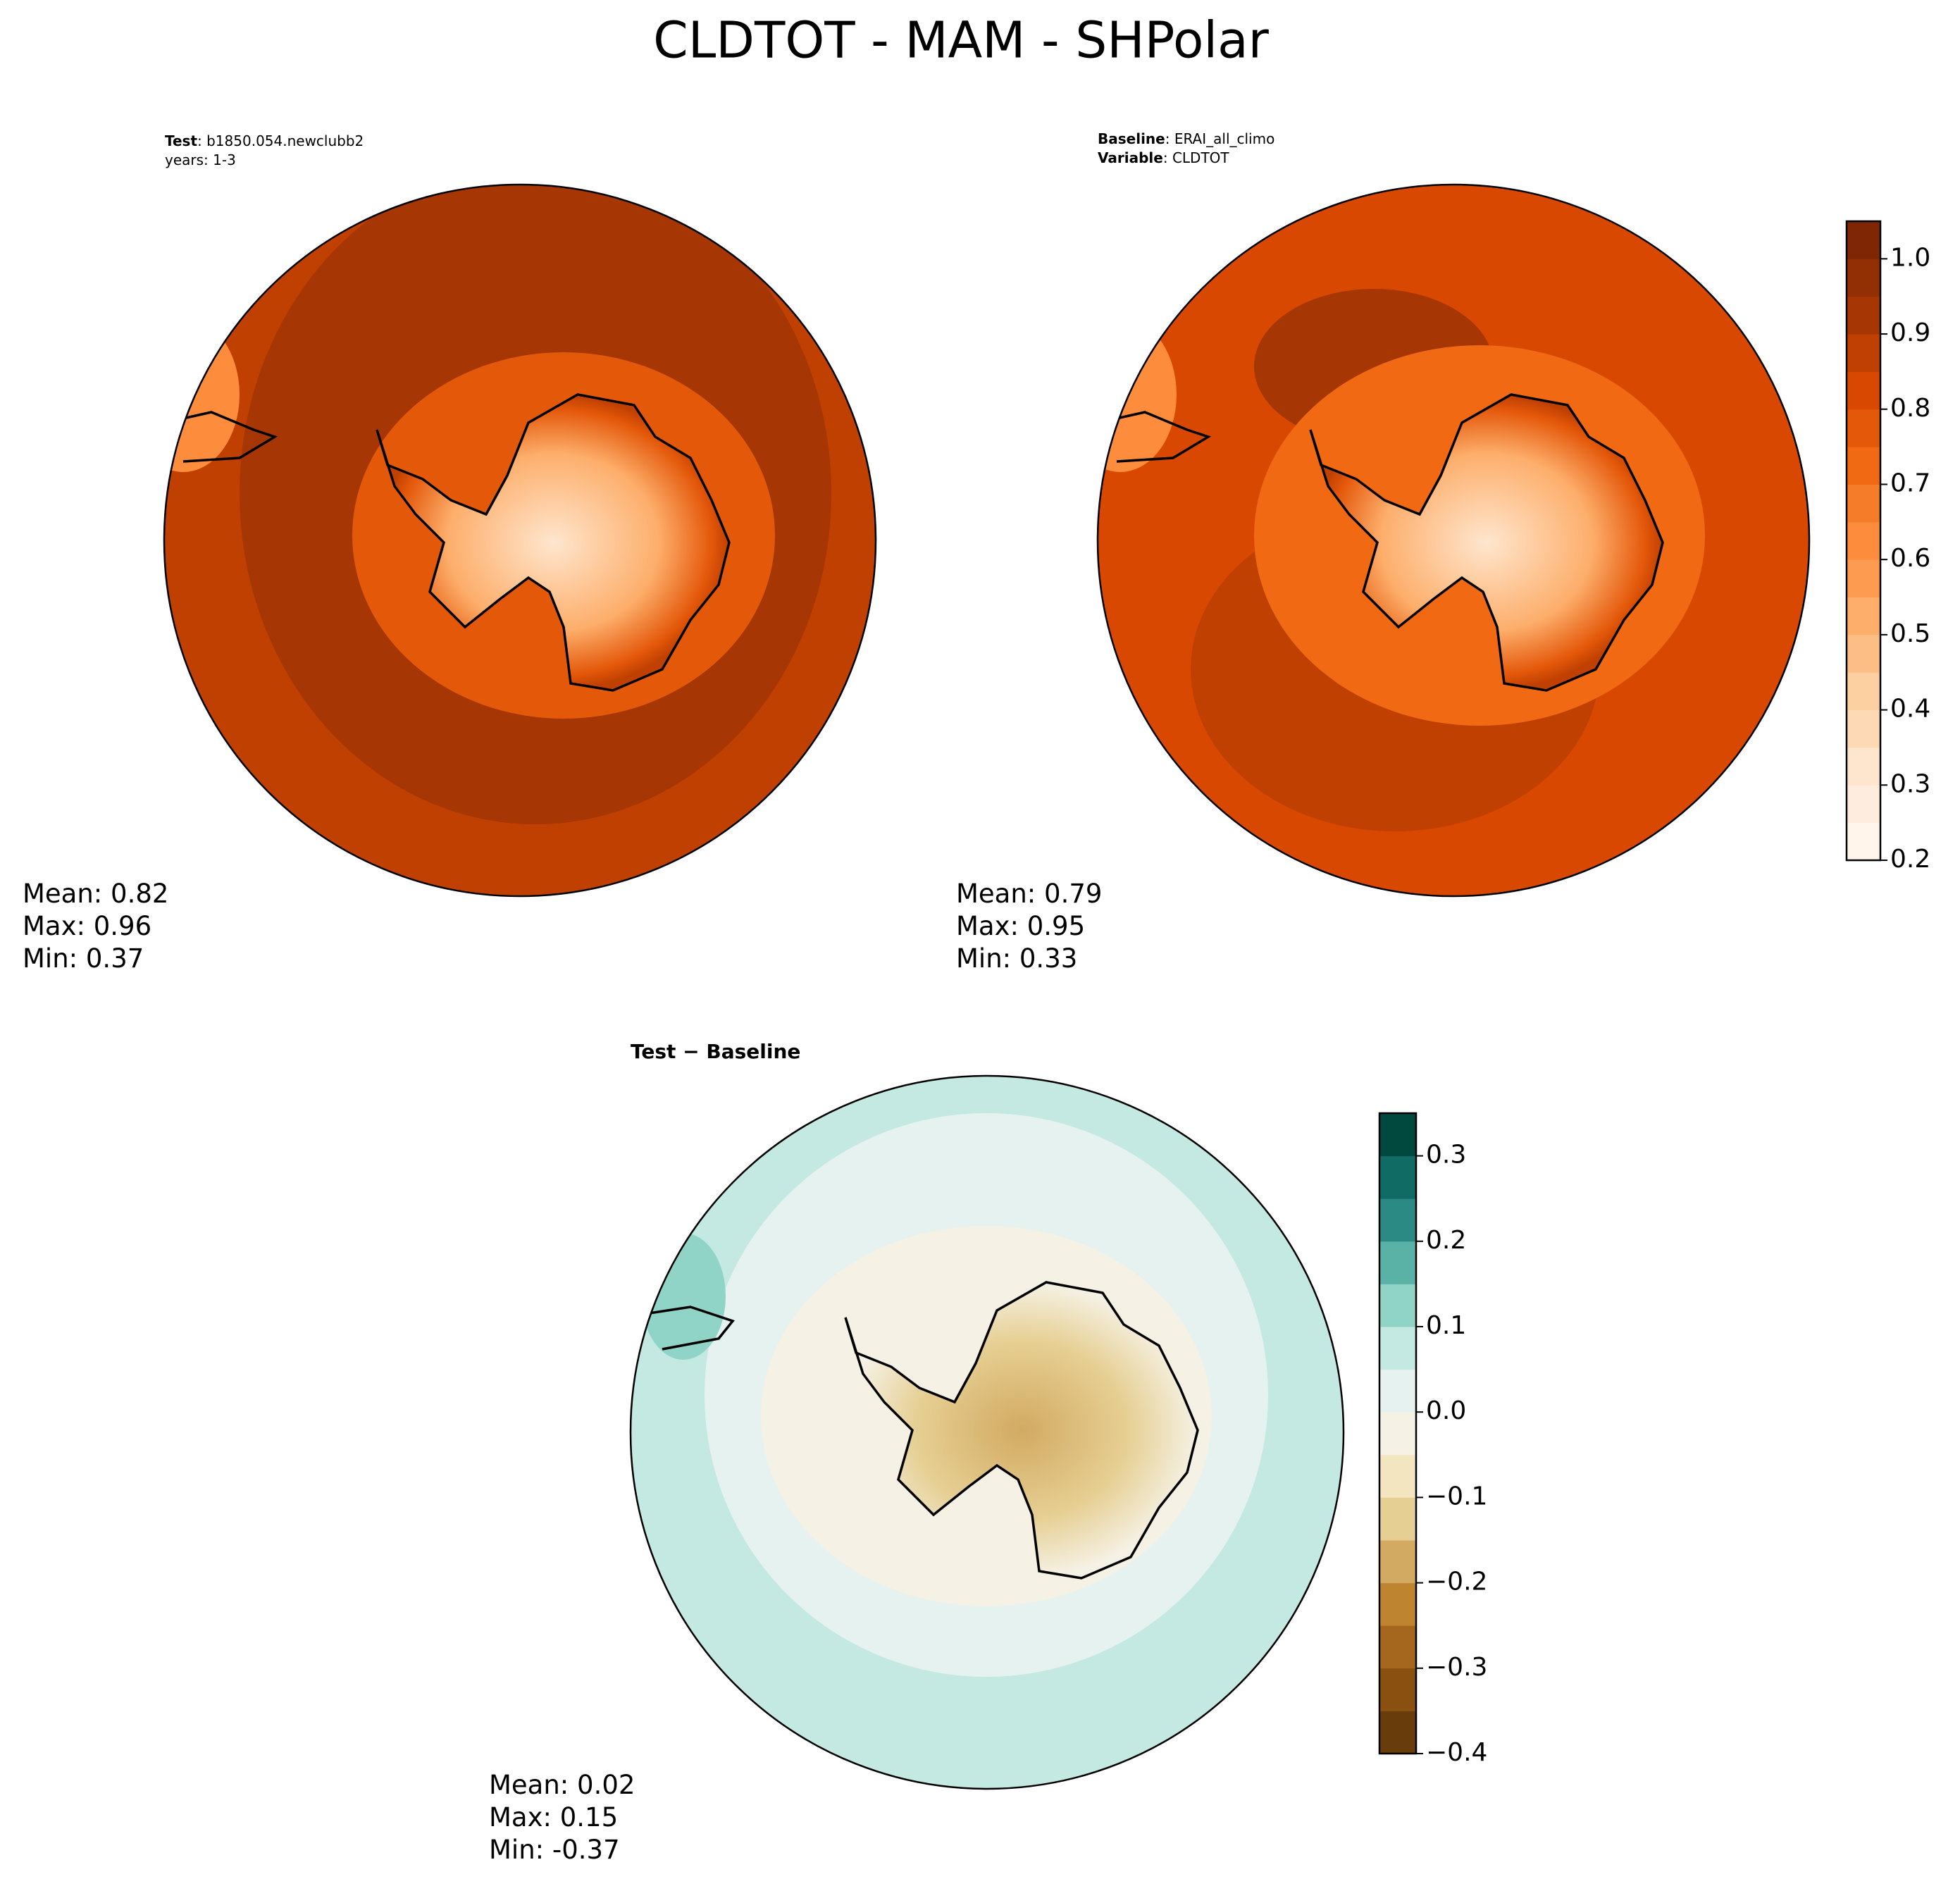 This screenshot has height=1879, width=1960. What do you see at coordinates (553, 1817) in the screenshot?
I see `stat-line: Max: 0.15` at bounding box center [553, 1817].